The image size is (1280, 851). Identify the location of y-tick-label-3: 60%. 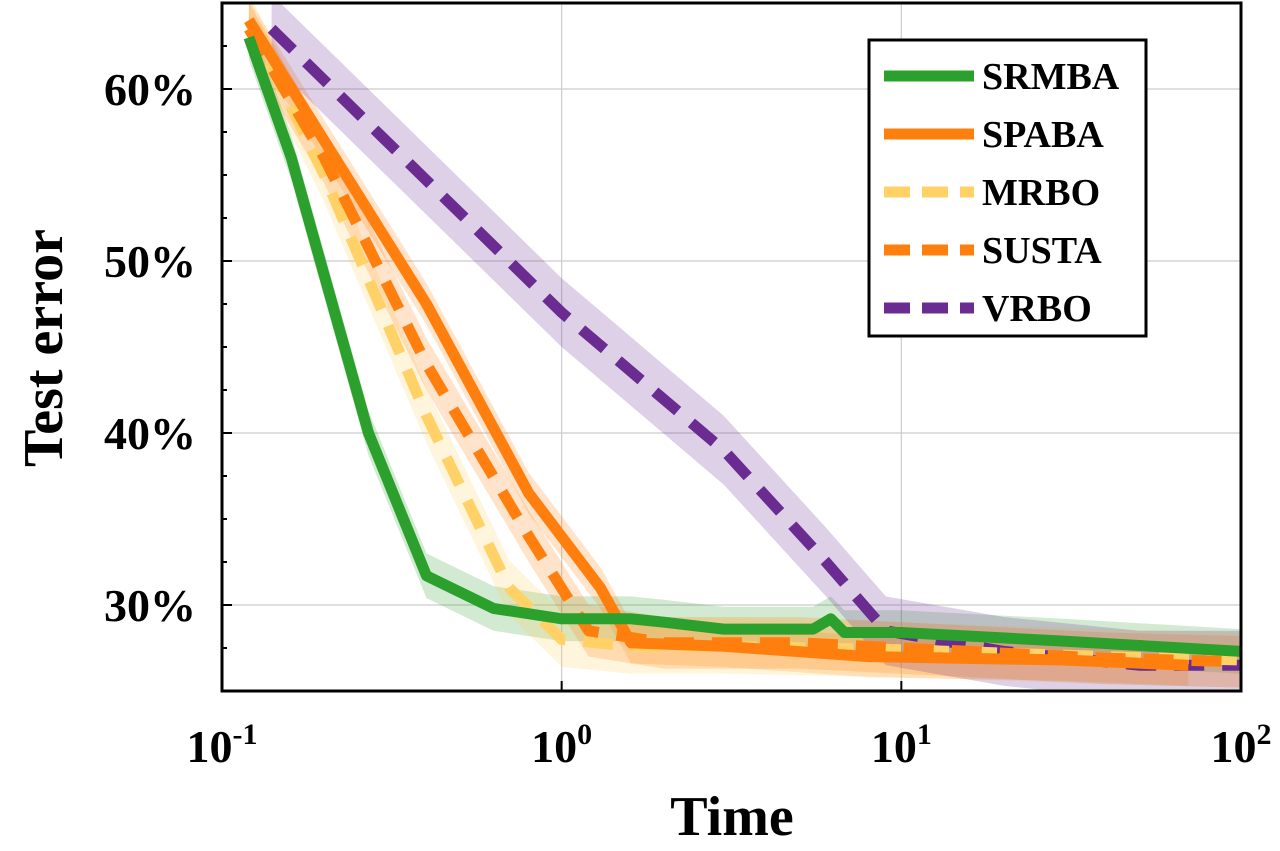
(150, 89).